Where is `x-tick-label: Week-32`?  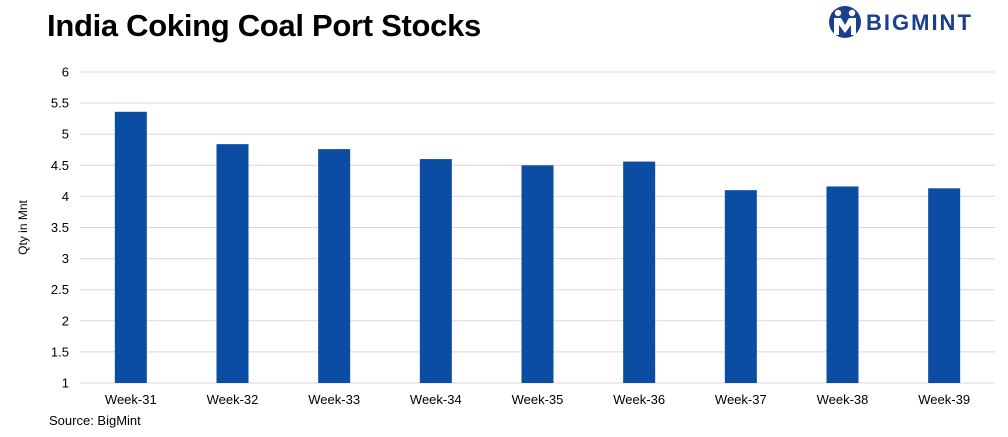
x-tick-label: Week-32 is located at coordinates (233, 399).